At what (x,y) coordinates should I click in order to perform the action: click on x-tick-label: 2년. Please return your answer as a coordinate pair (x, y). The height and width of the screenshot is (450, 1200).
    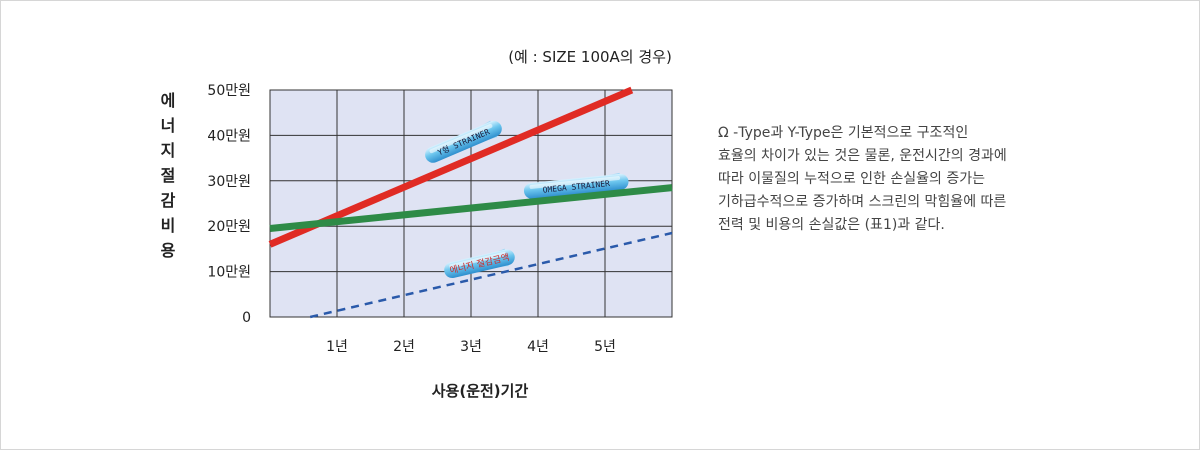
    Looking at the image, I should click on (404, 347).